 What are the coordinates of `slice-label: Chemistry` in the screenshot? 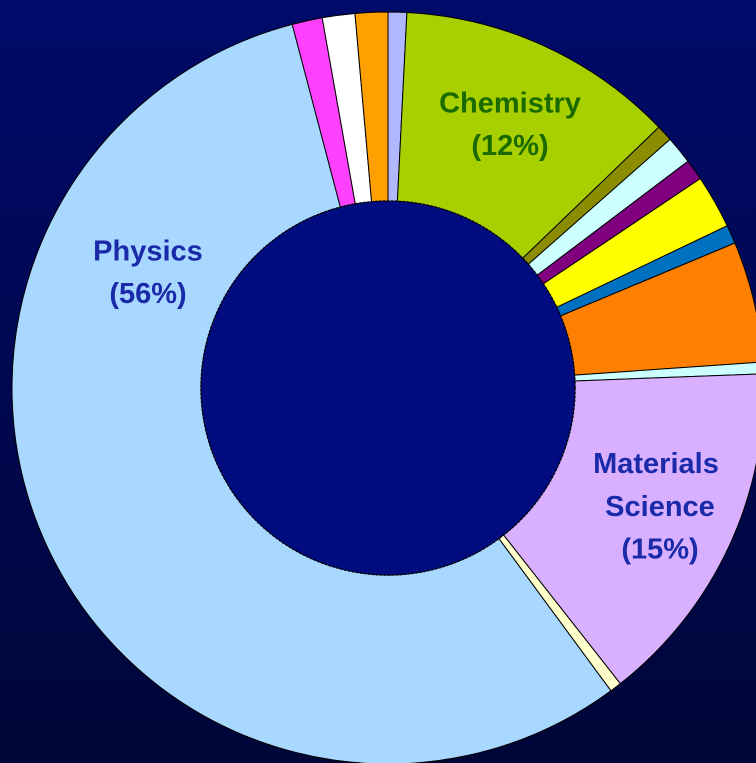 It's located at (510, 103).